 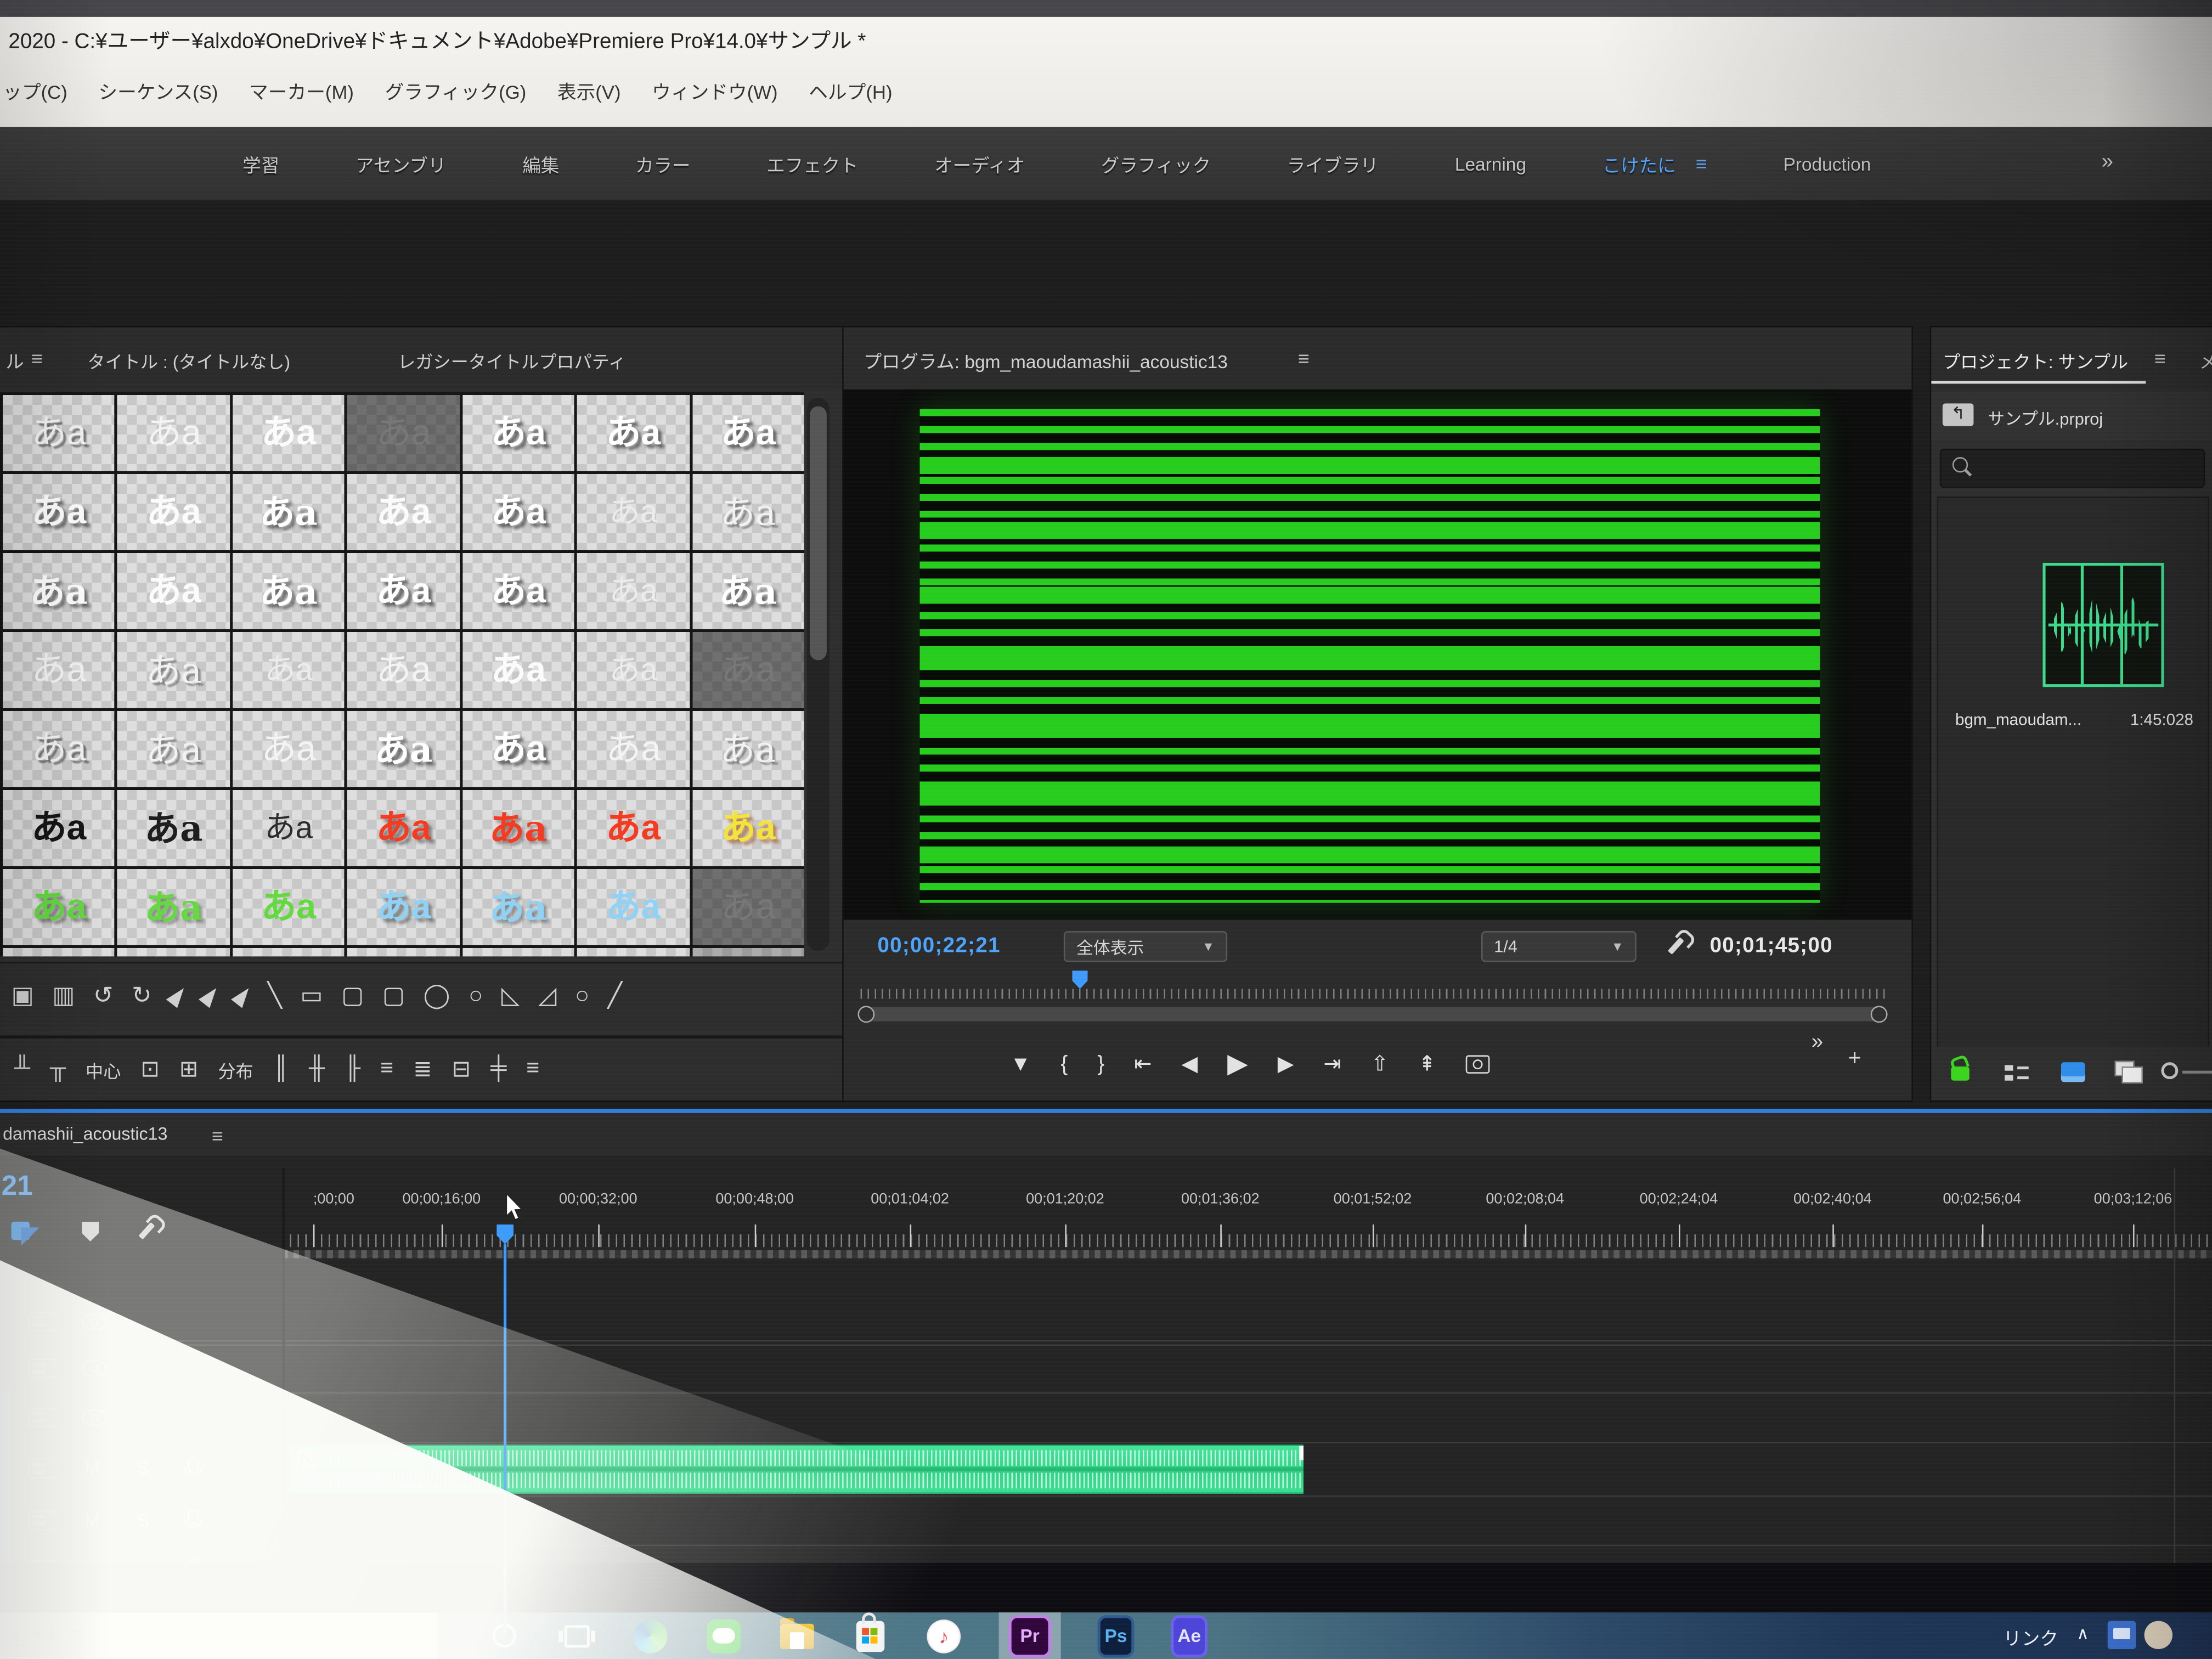 I want to click on valign-top-icon: ╨, so click(x=22, y=1069).